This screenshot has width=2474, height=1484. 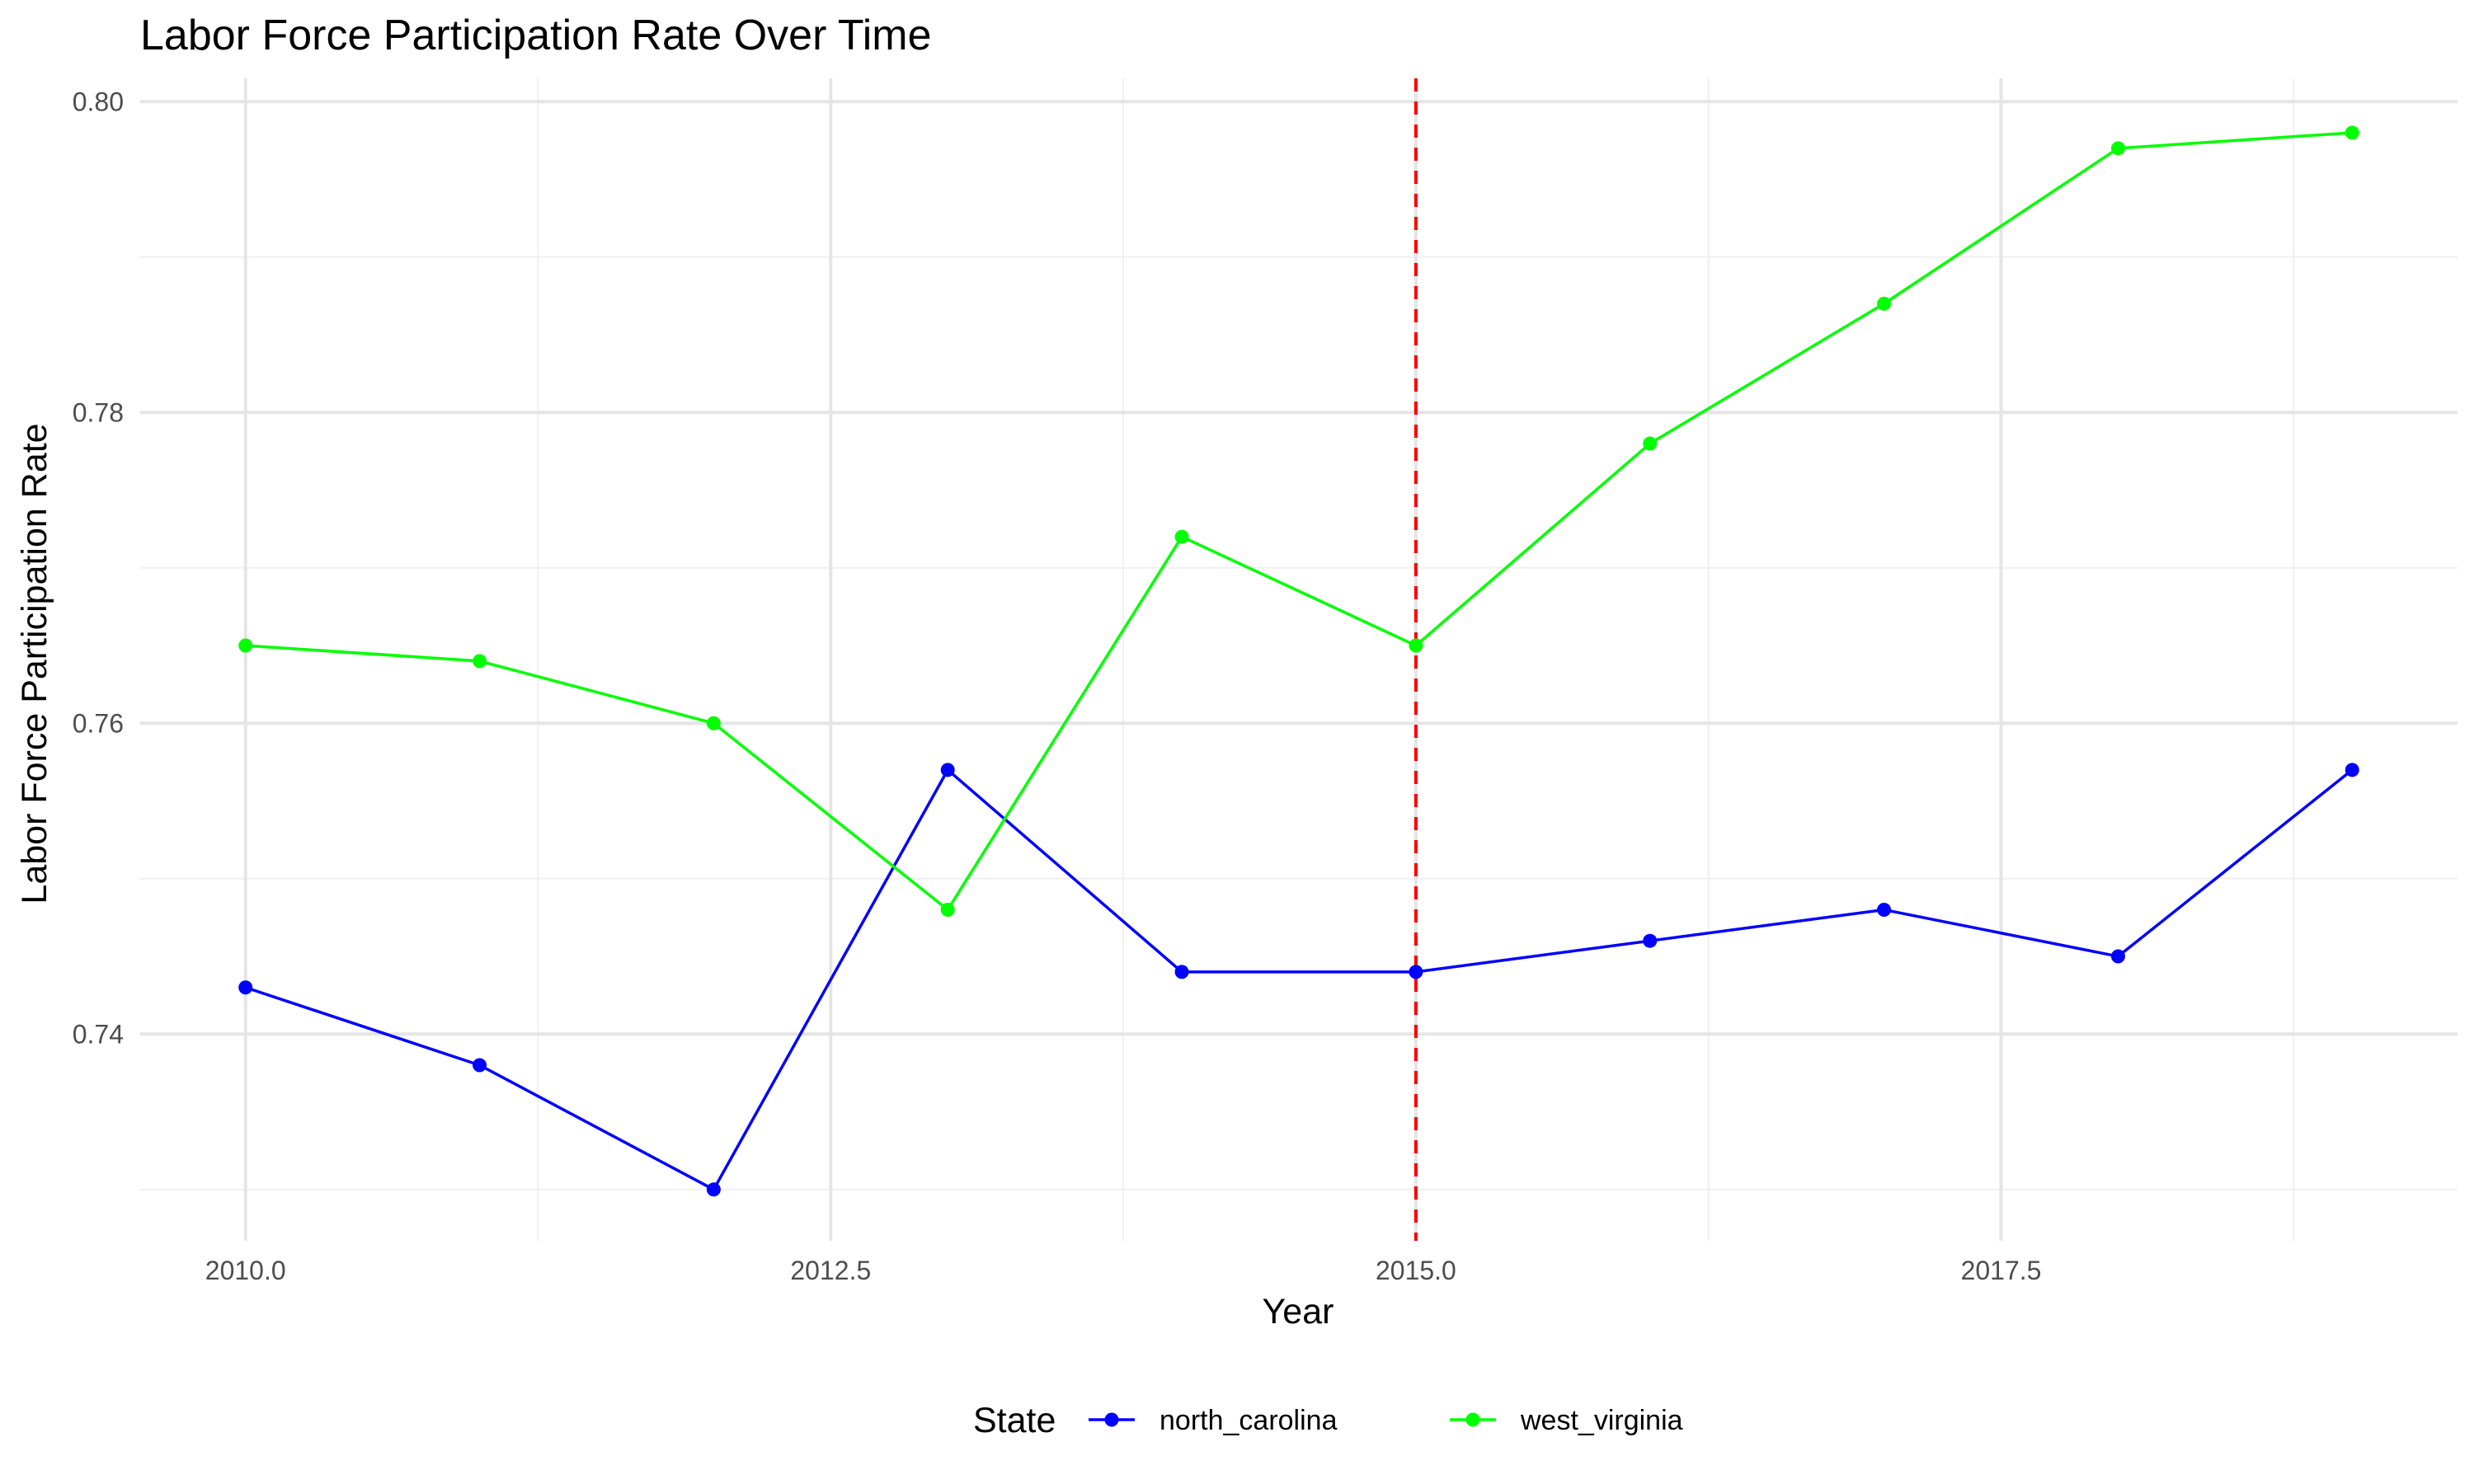 What do you see at coordinates (98, 1034) in the screenshot?
I see `y-tick-label: 0.74` at bounding box center [98, 1034].